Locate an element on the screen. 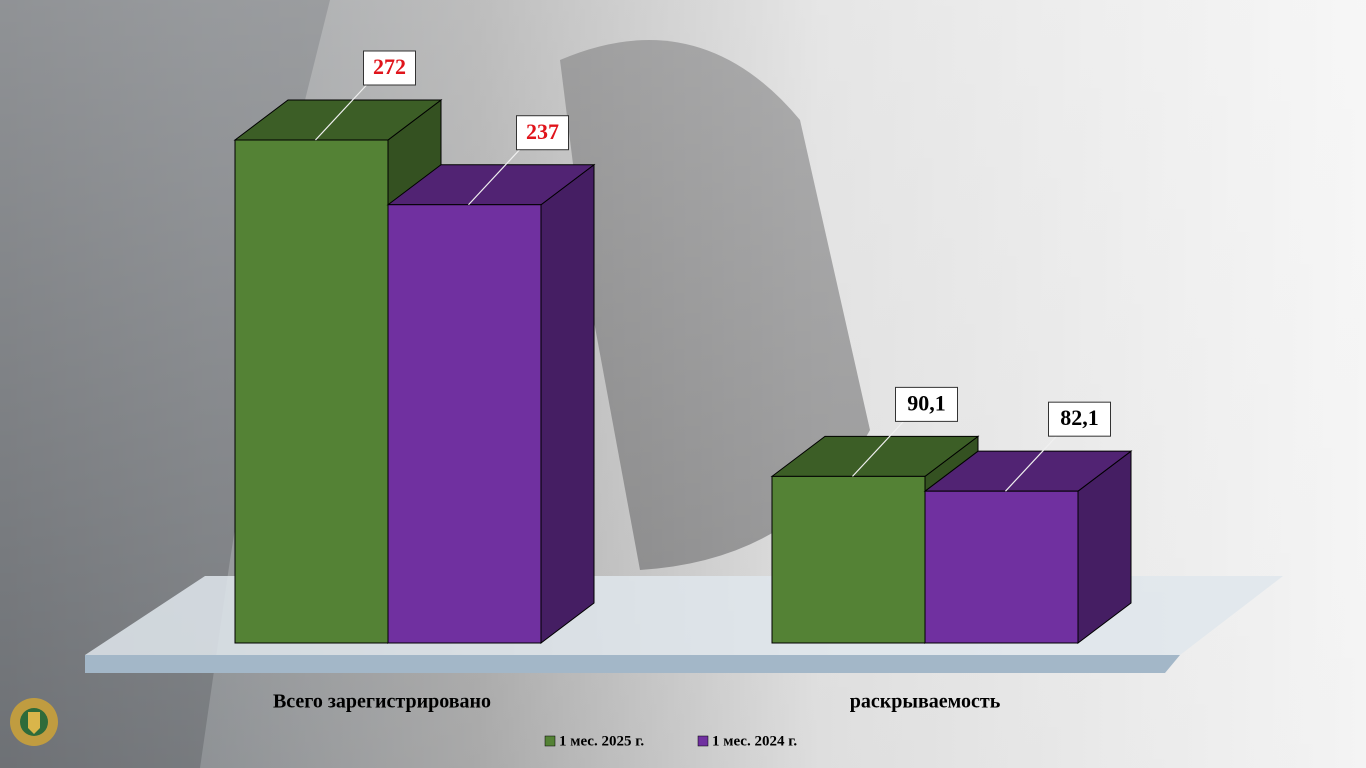  category-label: раскрываемость is located at coordinates (925, 702).